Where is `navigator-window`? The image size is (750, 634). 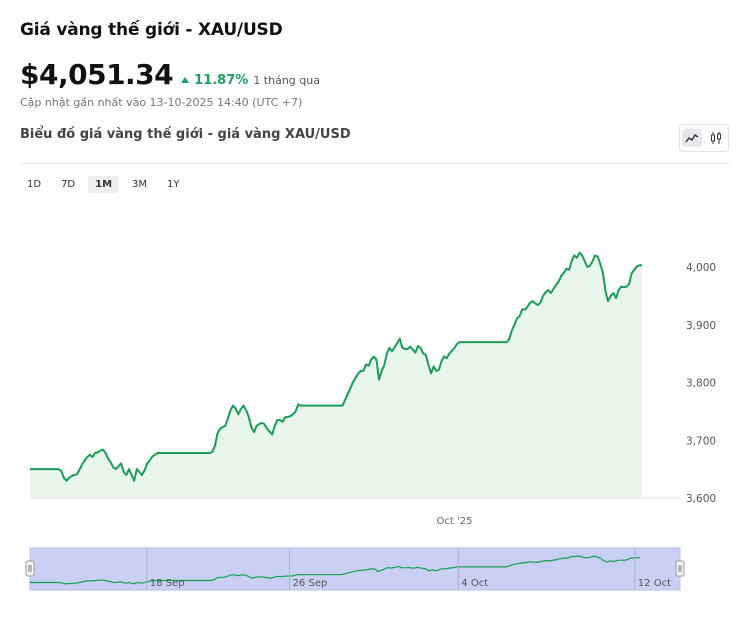
navigator-window is located at coordinates (355, 569).